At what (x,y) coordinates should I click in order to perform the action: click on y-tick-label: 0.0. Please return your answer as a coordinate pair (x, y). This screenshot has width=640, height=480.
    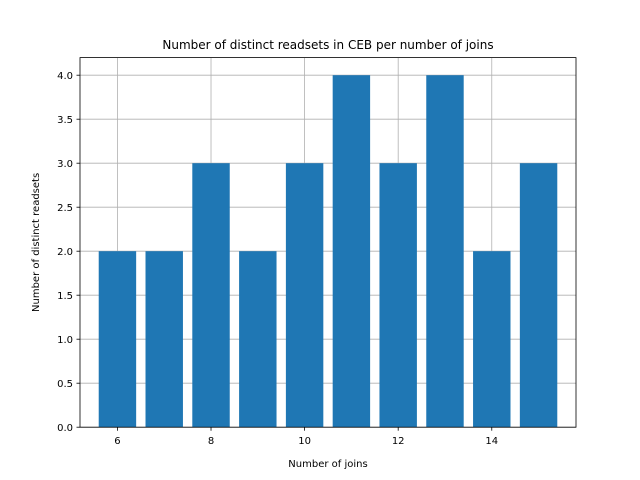
    Looking at the image, I should click on (65, 428).